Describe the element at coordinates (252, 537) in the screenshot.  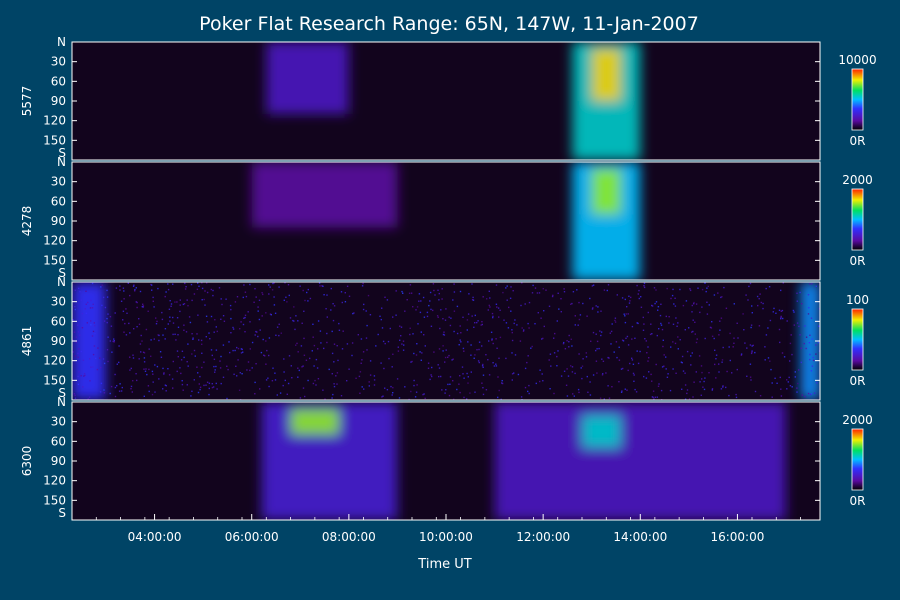
I see `x-tick-label: 06:00:00` at that location.